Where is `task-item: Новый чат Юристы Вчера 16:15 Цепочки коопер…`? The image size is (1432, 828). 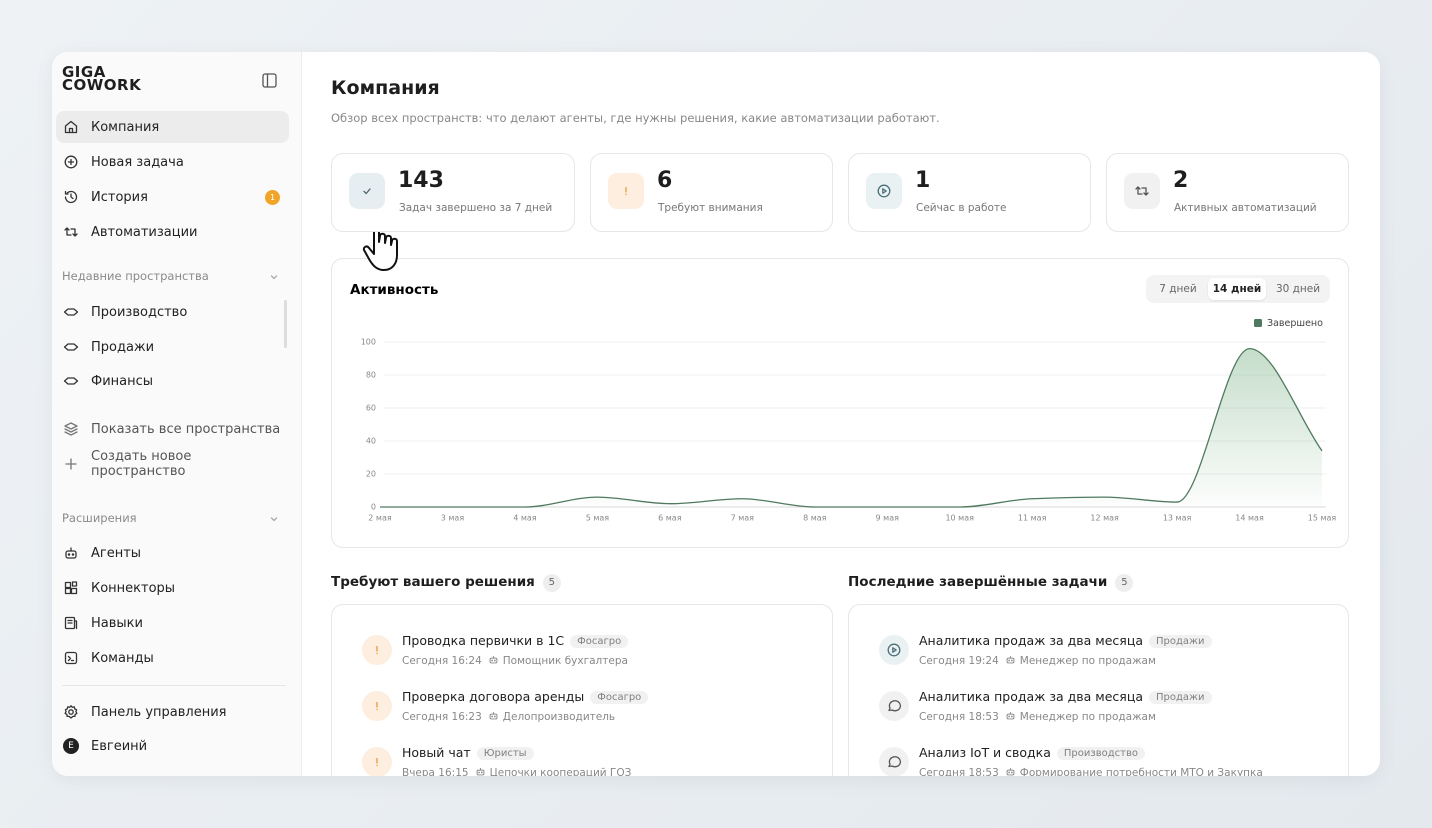 task-item: Новый чат Юристы Вчера 16:15 Цепочки коопер… is located at coordinates (572, 760).